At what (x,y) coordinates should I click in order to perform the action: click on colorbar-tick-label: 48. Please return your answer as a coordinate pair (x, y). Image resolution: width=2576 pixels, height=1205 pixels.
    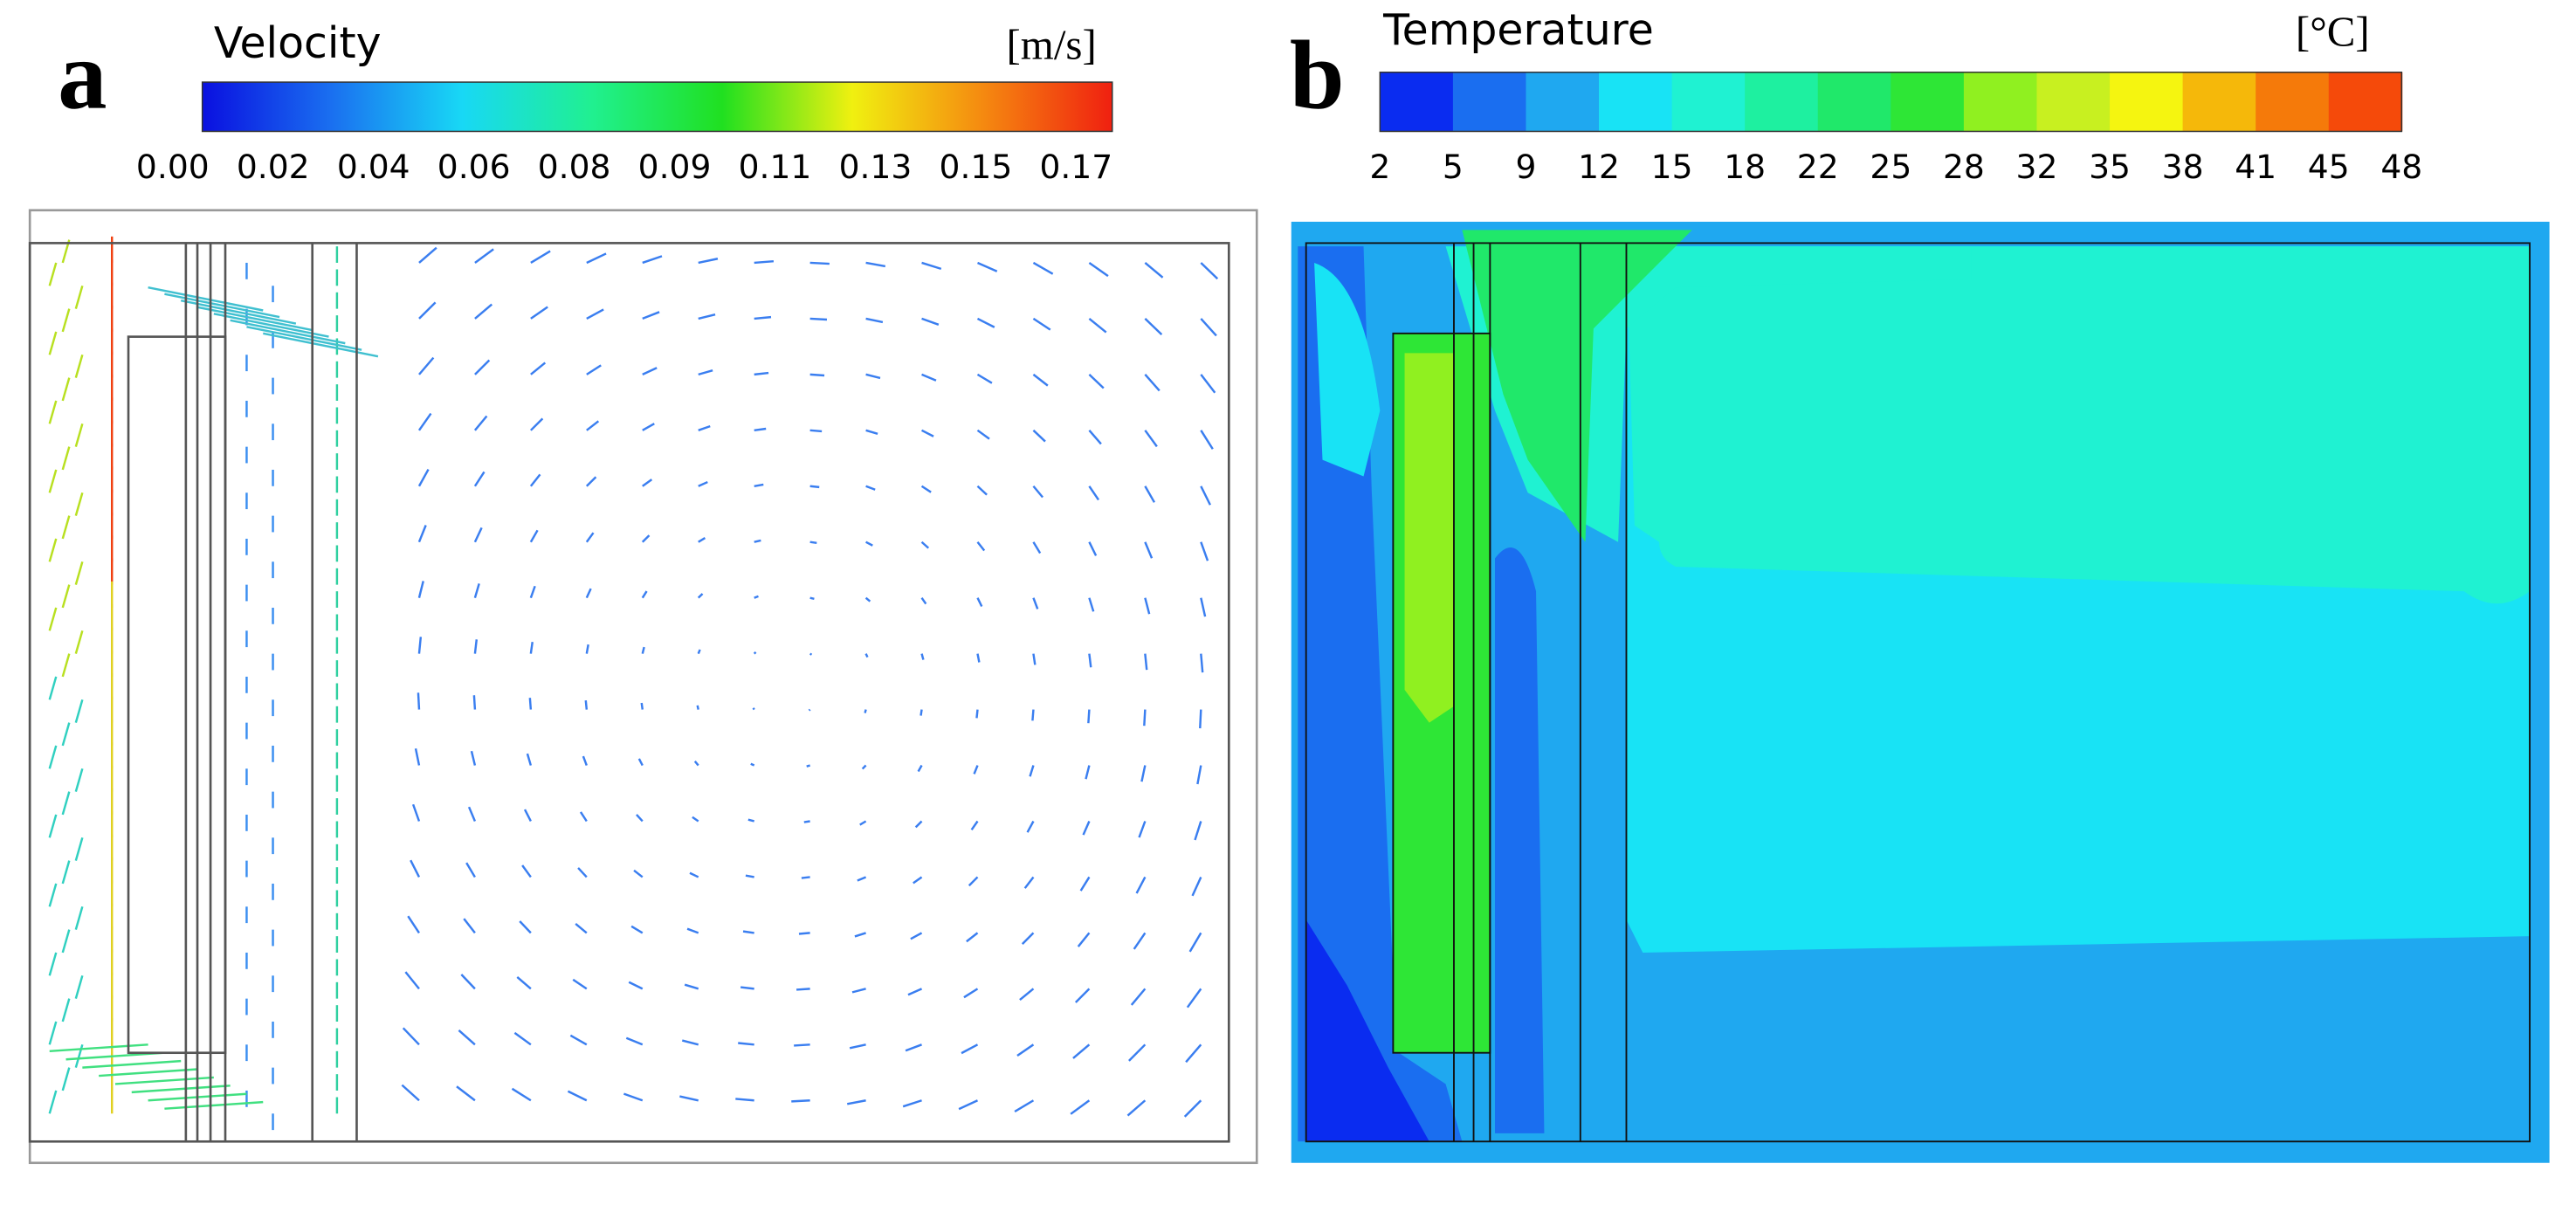
    Looking at the image, I should click on (2401, 167).